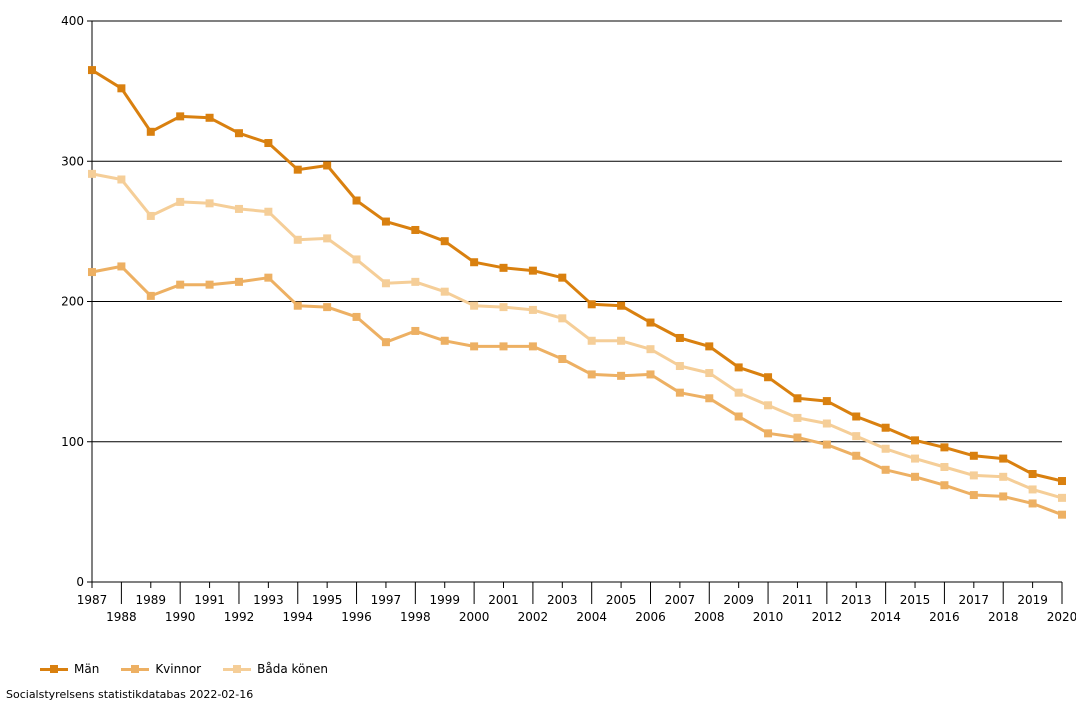  What do you see at coordinates (237, 669) in the screenshot?
I see `legend-swatch-bada-konen` at bounding box center [237, 669].